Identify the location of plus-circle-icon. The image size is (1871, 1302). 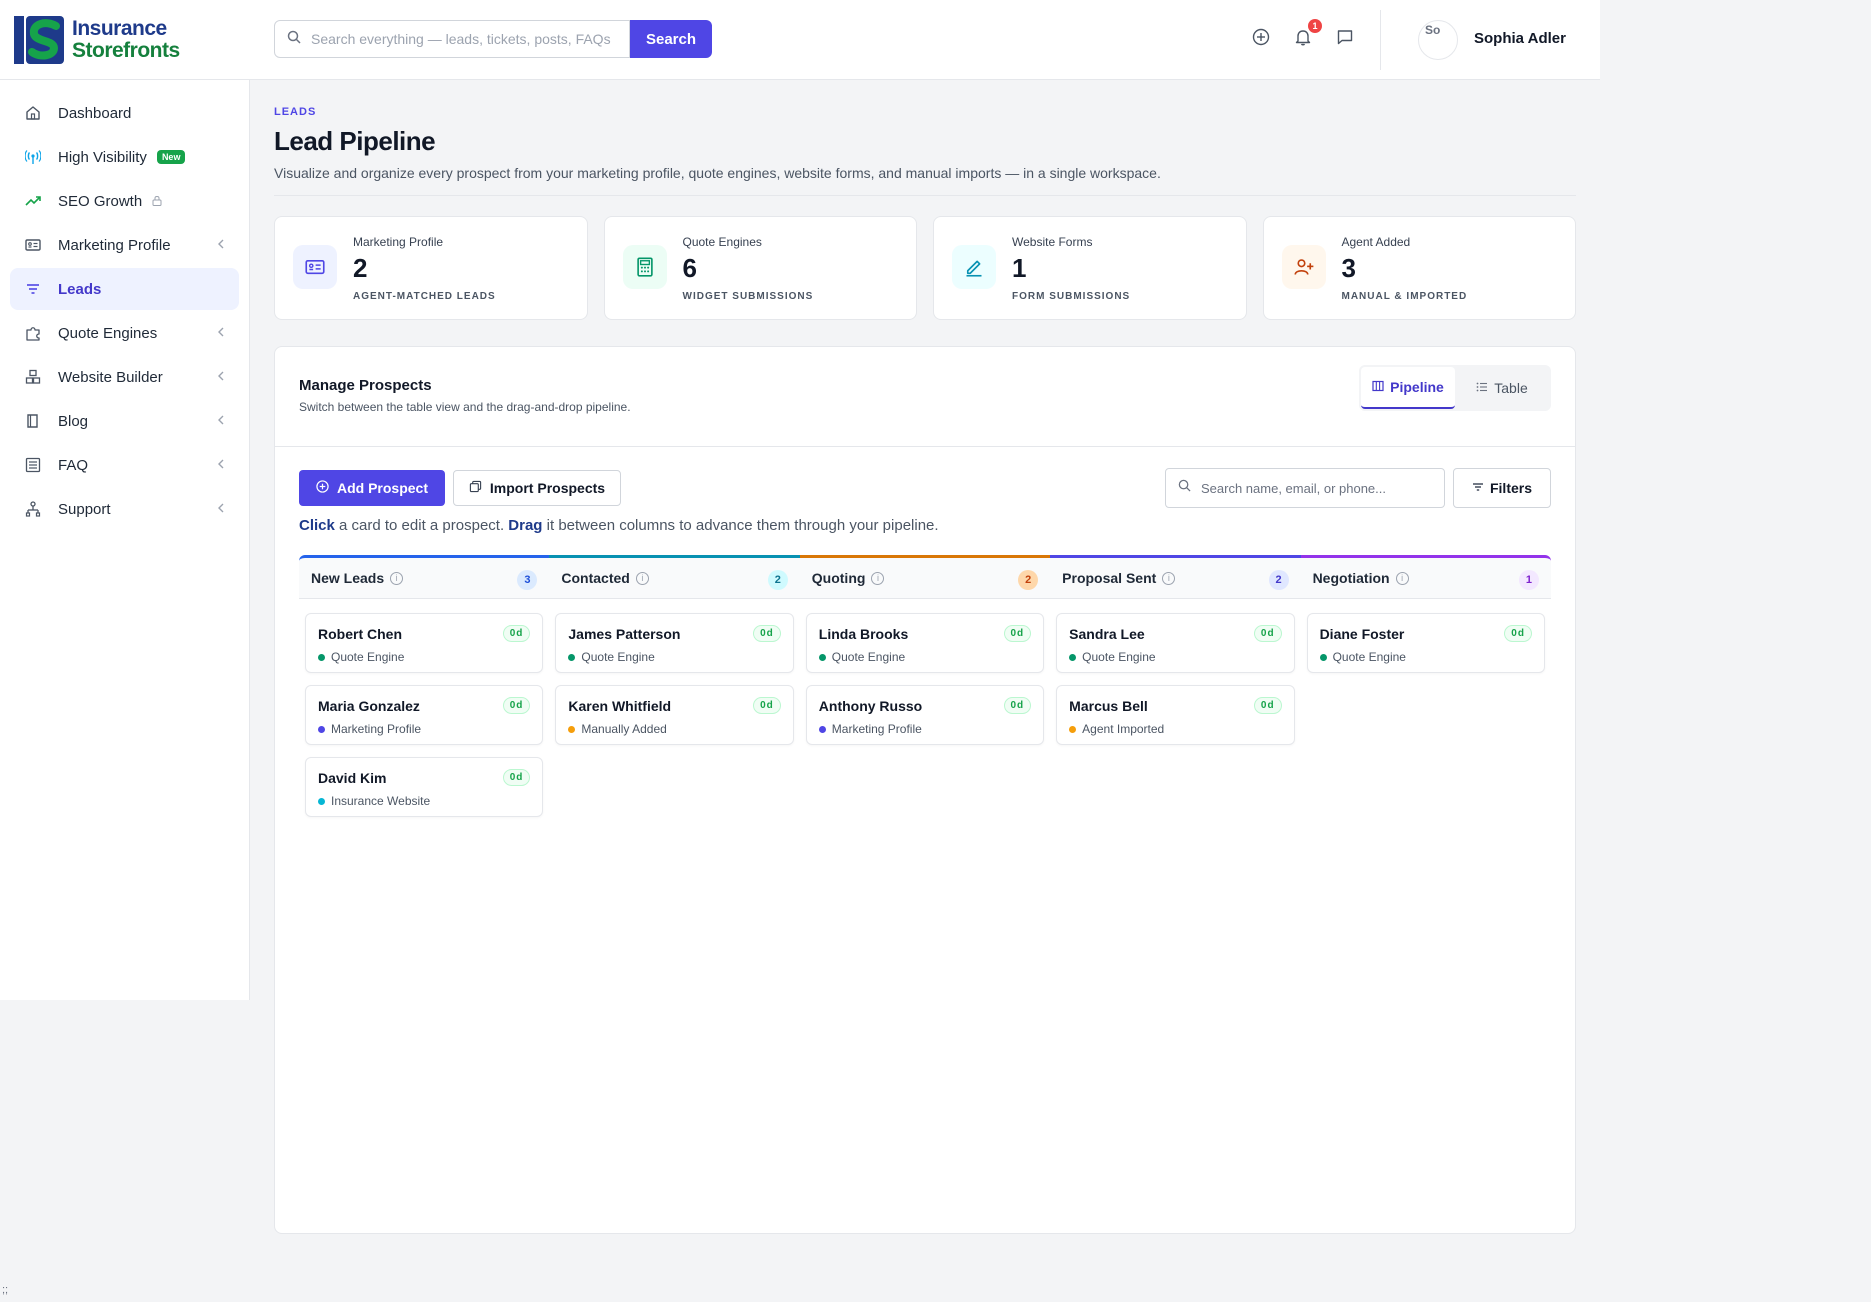
(1261, 37).